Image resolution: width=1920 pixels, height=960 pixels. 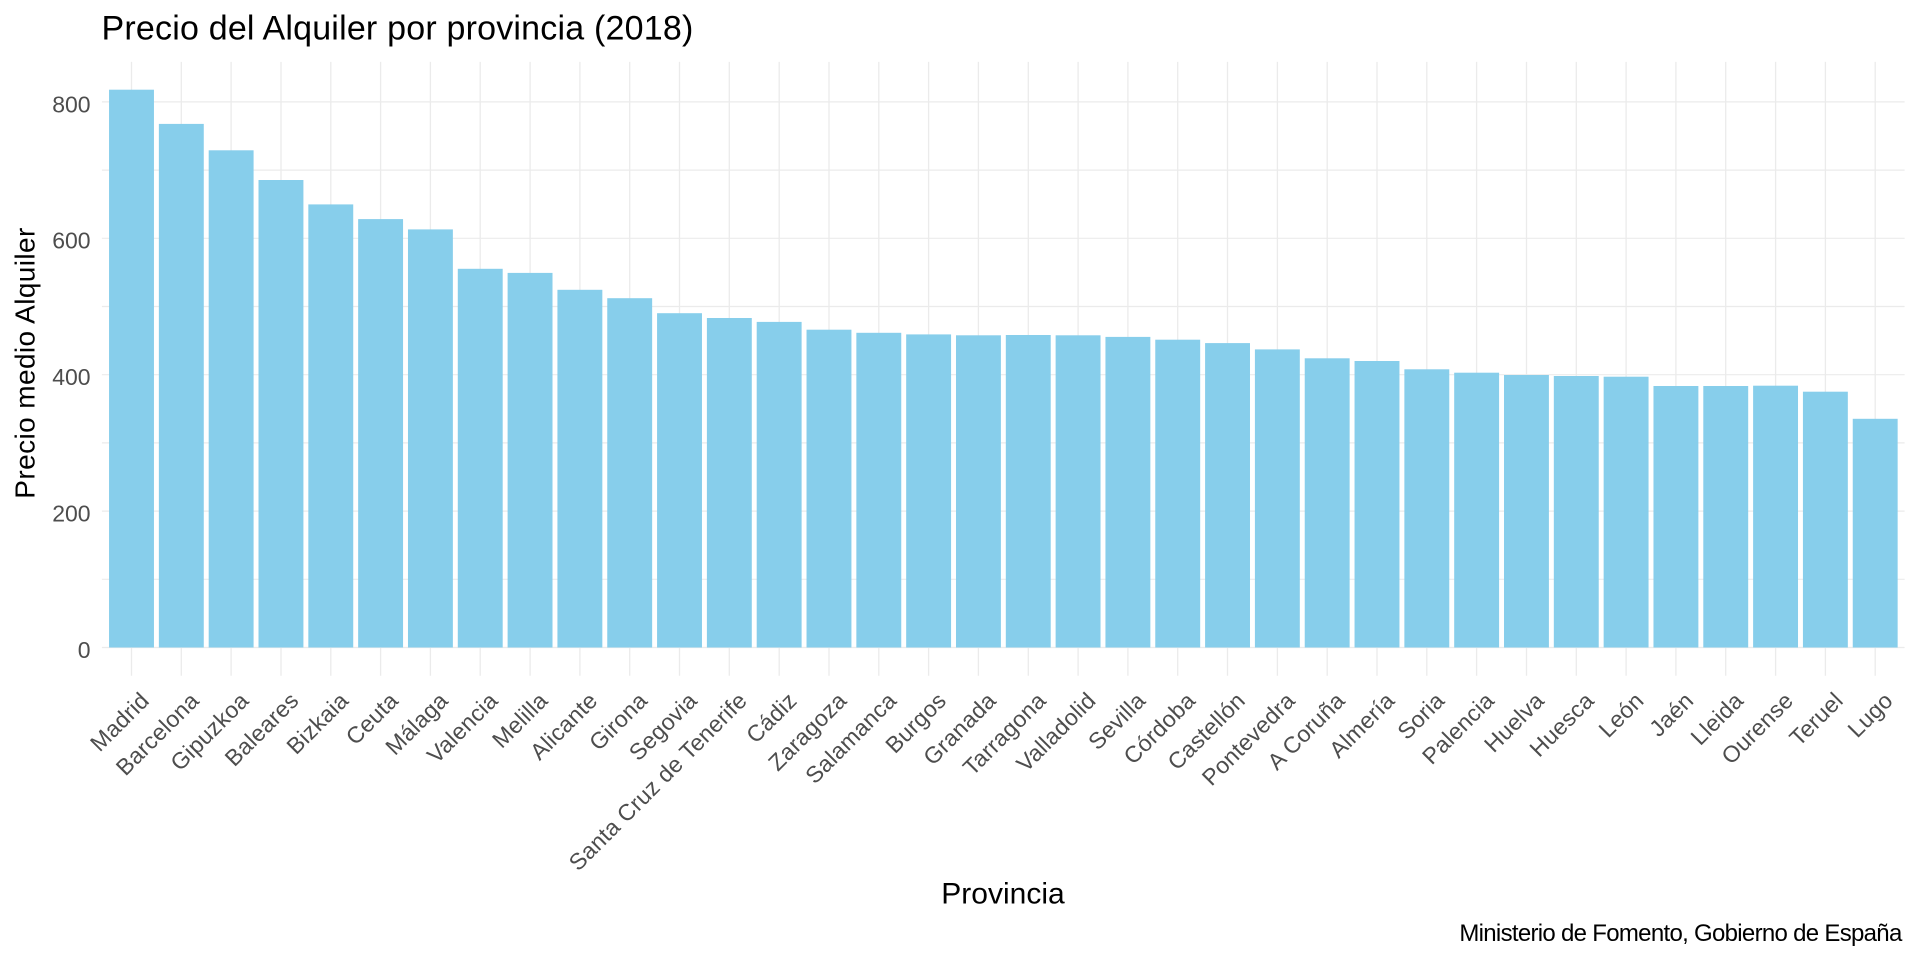 What do you see at coordinates (71, 104) in the screenshot?
I see `svg-text: 800` at bounding box center [71, 104].